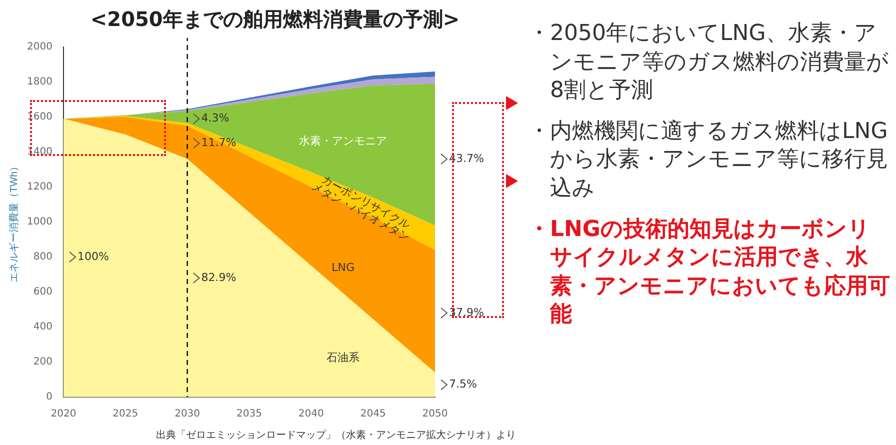 The image size is (896, 445). Describe the element at coordinates (311, 414) in the screenshot. I see `x-tick-label: 2040` at that location.